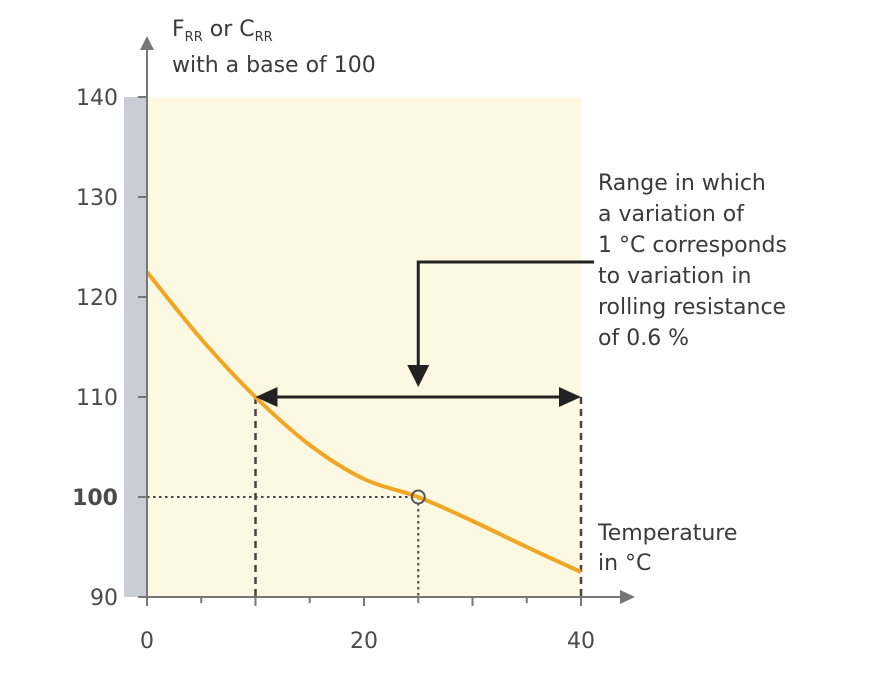  I want to click on x-axis-arrowhead, so click(627, 597).